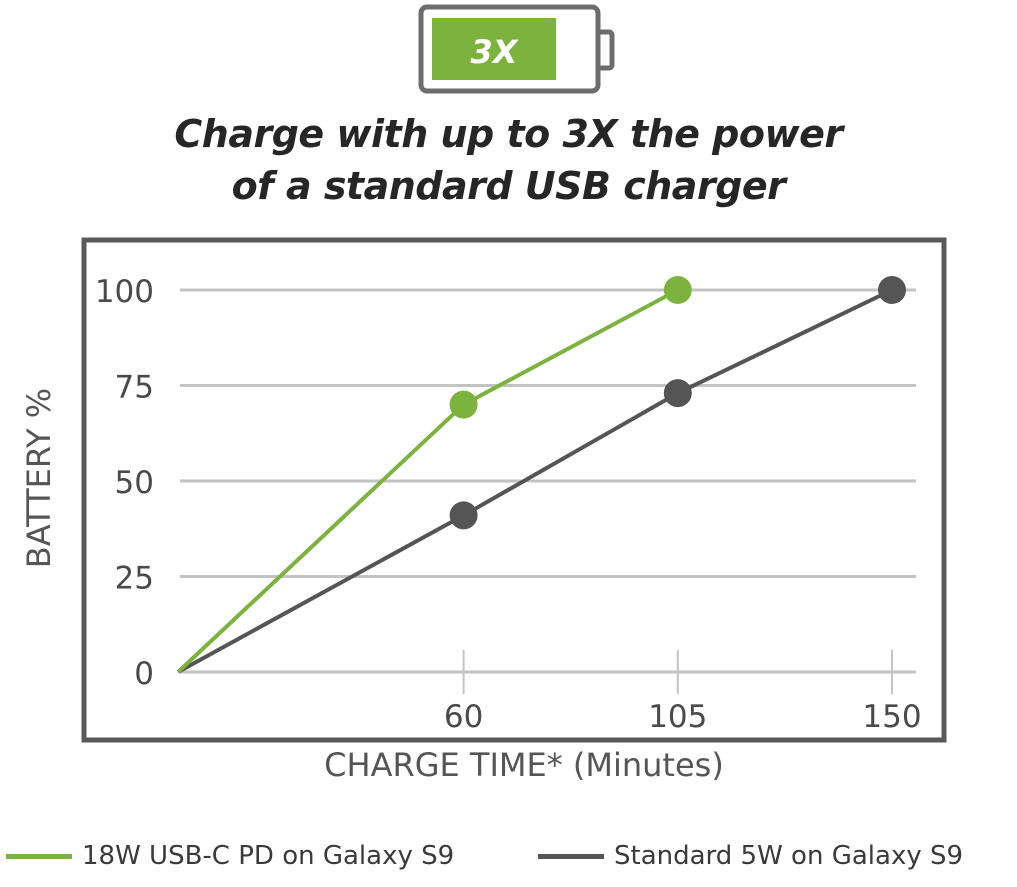 This screenshot has height=887, width=1017. Describe the element at coordinates (268, 856) in the screenshot. I see `legend-label-fast: 18W USB-C PD on Galaxy S9` at that location.